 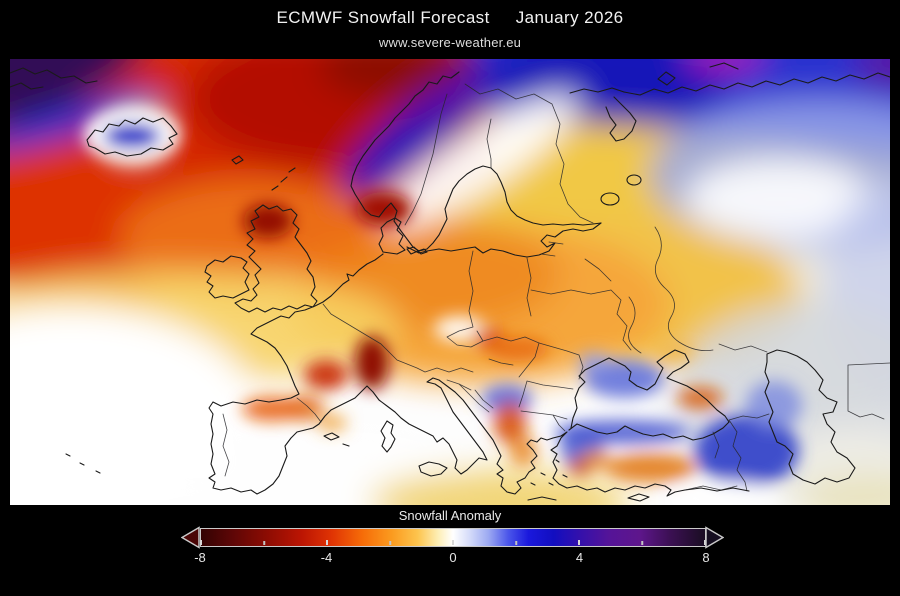 I want to click on colorbar-tick-labels: -8 -4 0 4 8, so click(x=452, y=558).